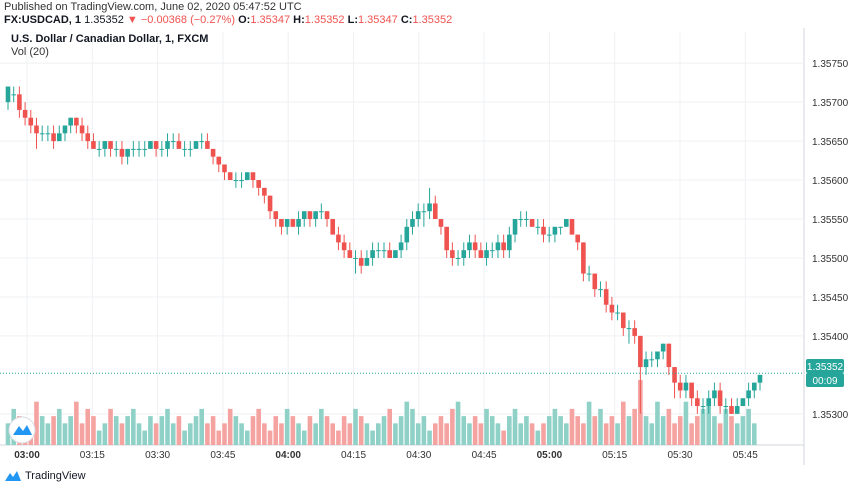 Image resolution: width=852 pixels, height=485 pixels. What do you see at coordinates (45, 476) in the screenshot?
I see `brand: TradingView` at bounding box center [45, 476].